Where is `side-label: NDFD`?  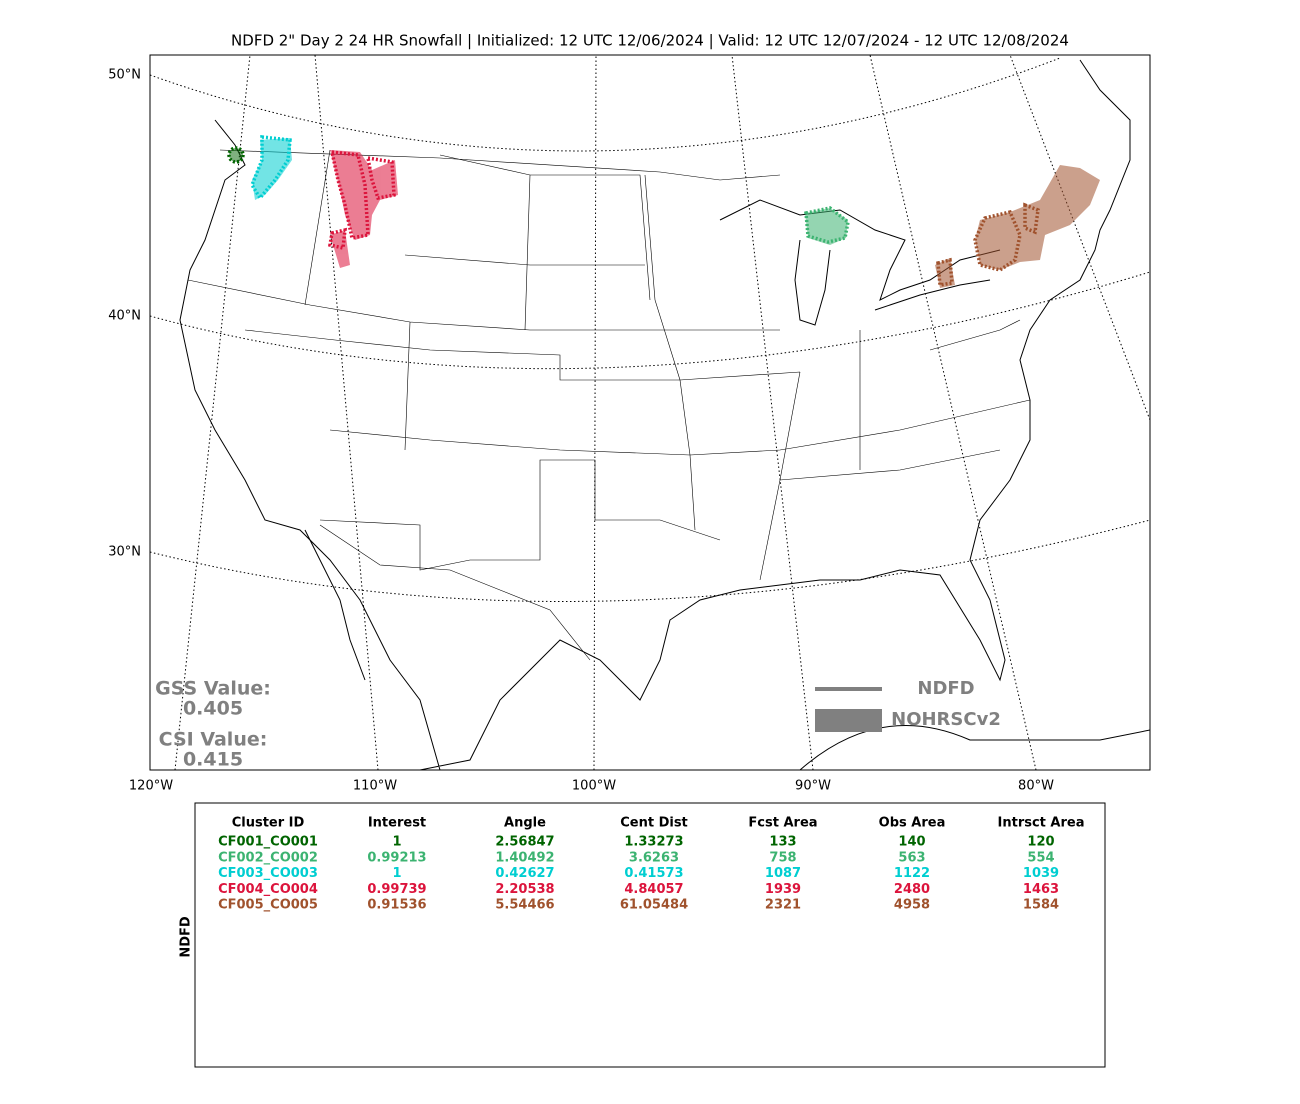 side-label: NDFD is located at coordinates (186, 937).